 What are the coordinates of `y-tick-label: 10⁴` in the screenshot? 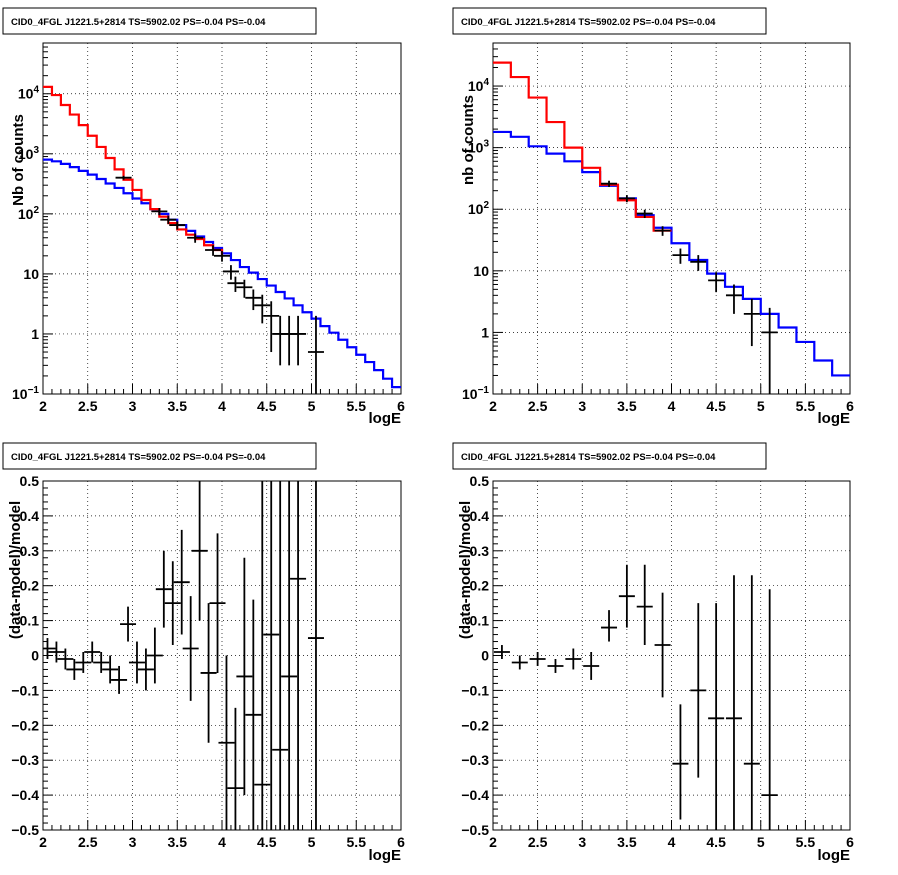 It's located at (29, 93).